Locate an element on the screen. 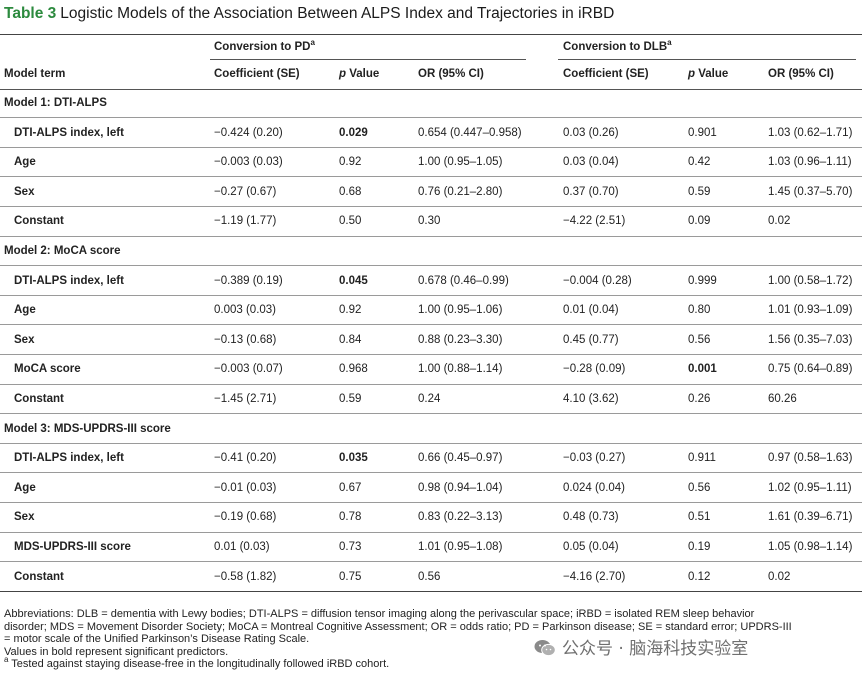  dlb-odds-ratio: 1.05 (0.98–1.14) is located at coordinates (810, 547).